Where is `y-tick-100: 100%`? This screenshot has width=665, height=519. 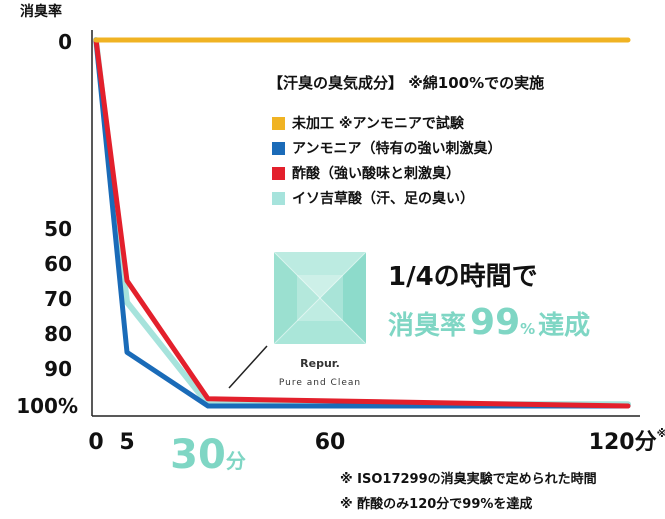 y-tick-100: 100% is located at coordinates (47, 406).